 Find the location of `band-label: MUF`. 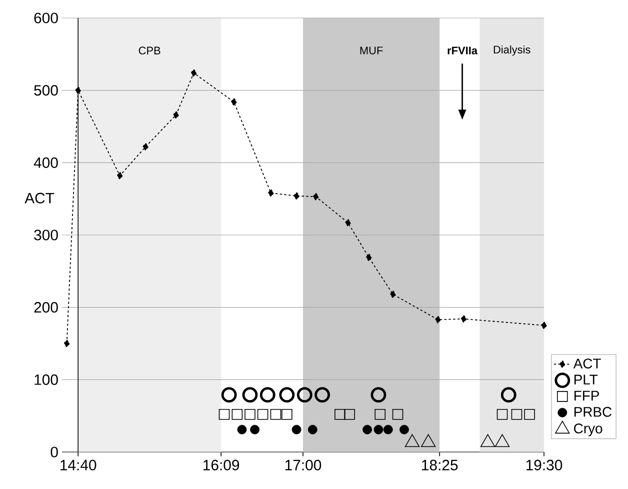

band-label: MUF is located at coordinates (371, 50).